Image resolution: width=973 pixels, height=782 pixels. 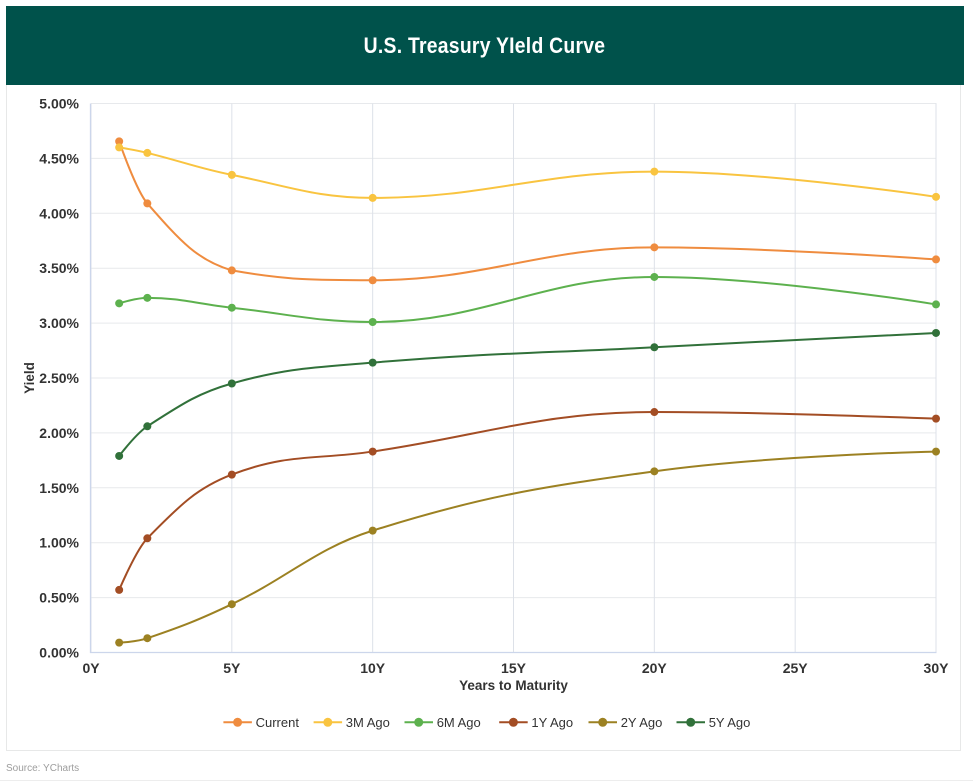 What do you see at coordinates (59, 543) in the screenshot?
I see `svg-text: 1.00%` at bounding box center [59, 543].